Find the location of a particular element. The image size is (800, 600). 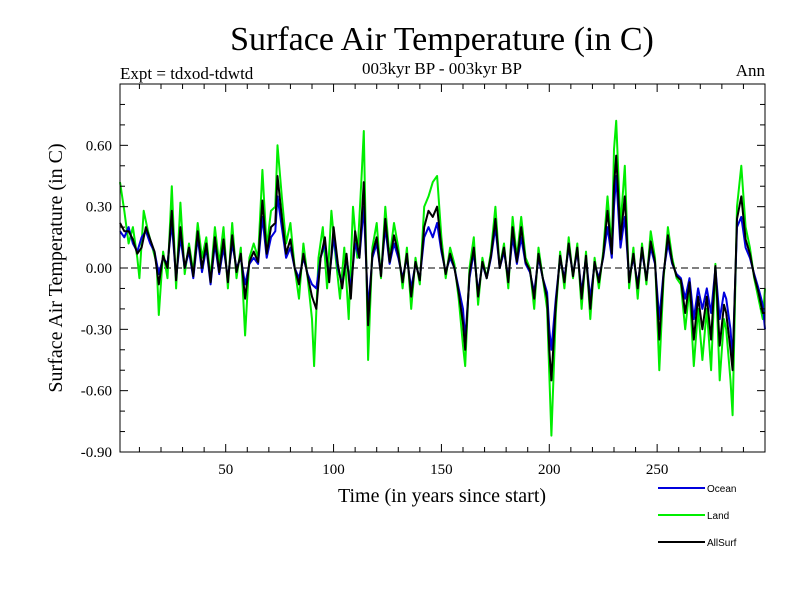

legend: Ocean Land AllSurf is located at coordinates (697, 516).